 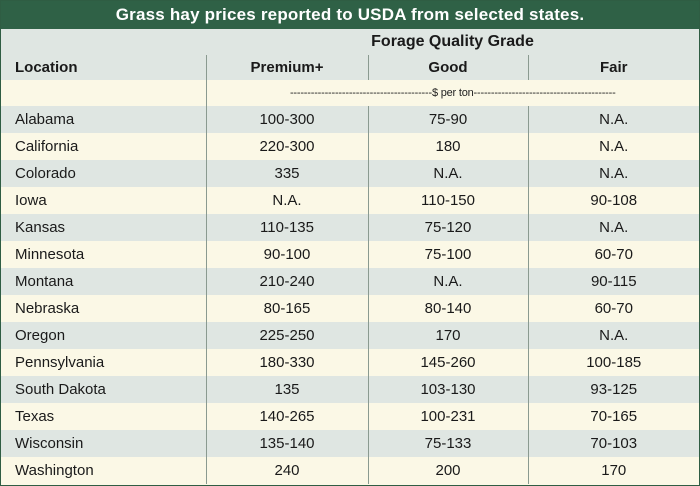 I want to click on location-cell: Kansas, so click(x=103, y=227).